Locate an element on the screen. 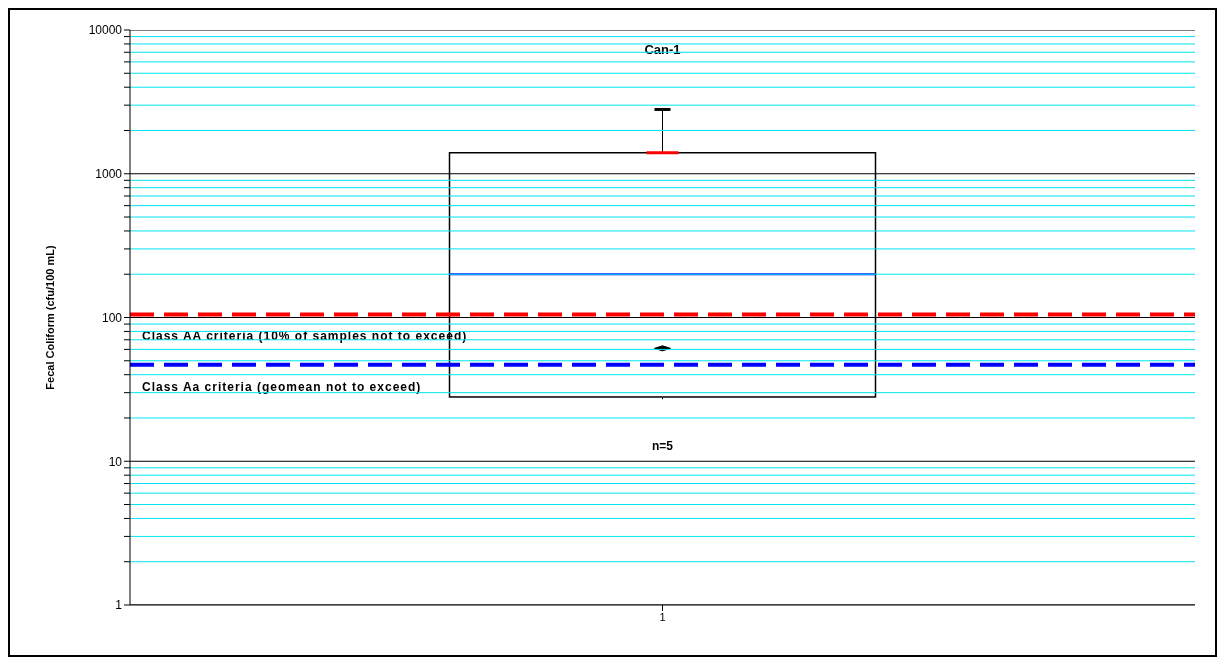 The image size is (1225, 665). y-tick-label: 1000 is located at coordinates (109, 174).